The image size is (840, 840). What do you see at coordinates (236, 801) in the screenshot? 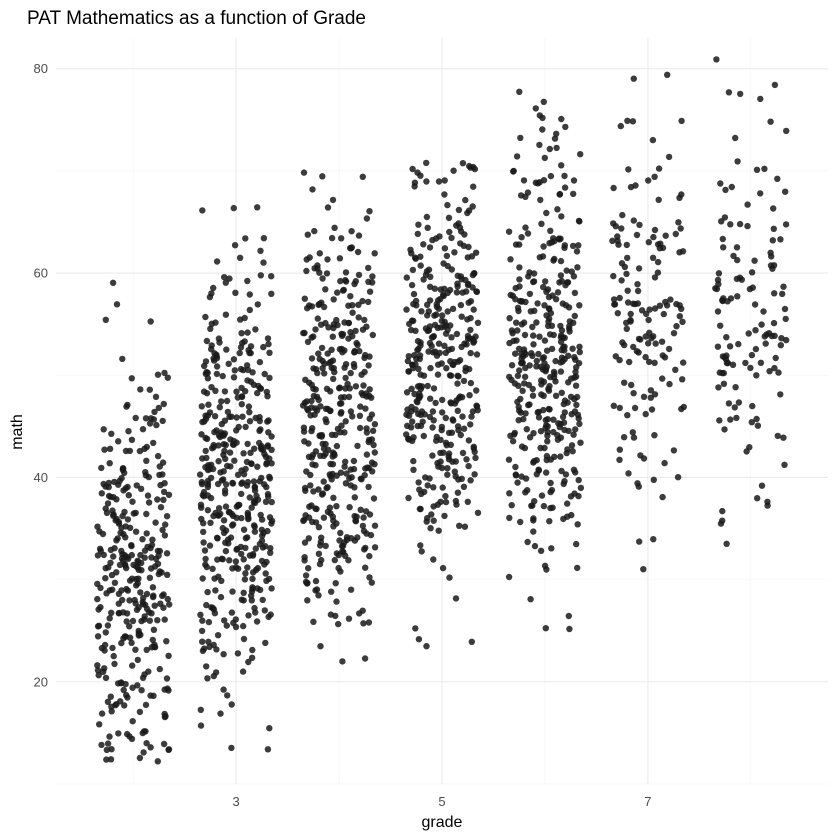
I see `x-tick-label: 3` at bounding box center [236, 801].